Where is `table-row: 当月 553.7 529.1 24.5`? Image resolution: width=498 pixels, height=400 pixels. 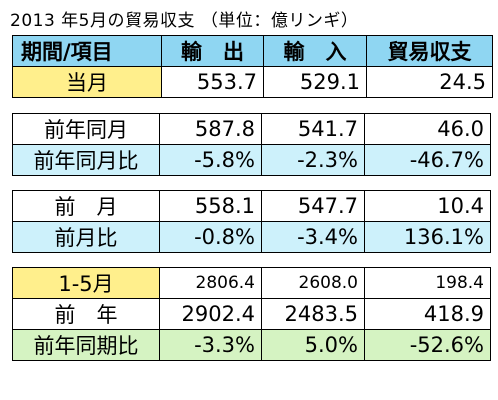
table-row: 当月 553.7 529.1 24.5 is located at coordinates (252, 82).